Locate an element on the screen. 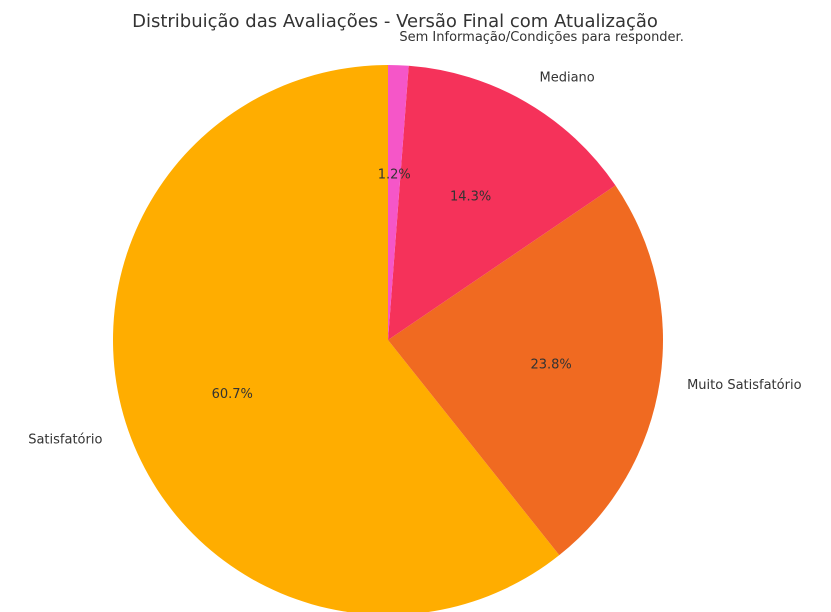 The height and width of the screenshot is (612, 831). value-label: 23.8% is located at coordinates (550, 364).